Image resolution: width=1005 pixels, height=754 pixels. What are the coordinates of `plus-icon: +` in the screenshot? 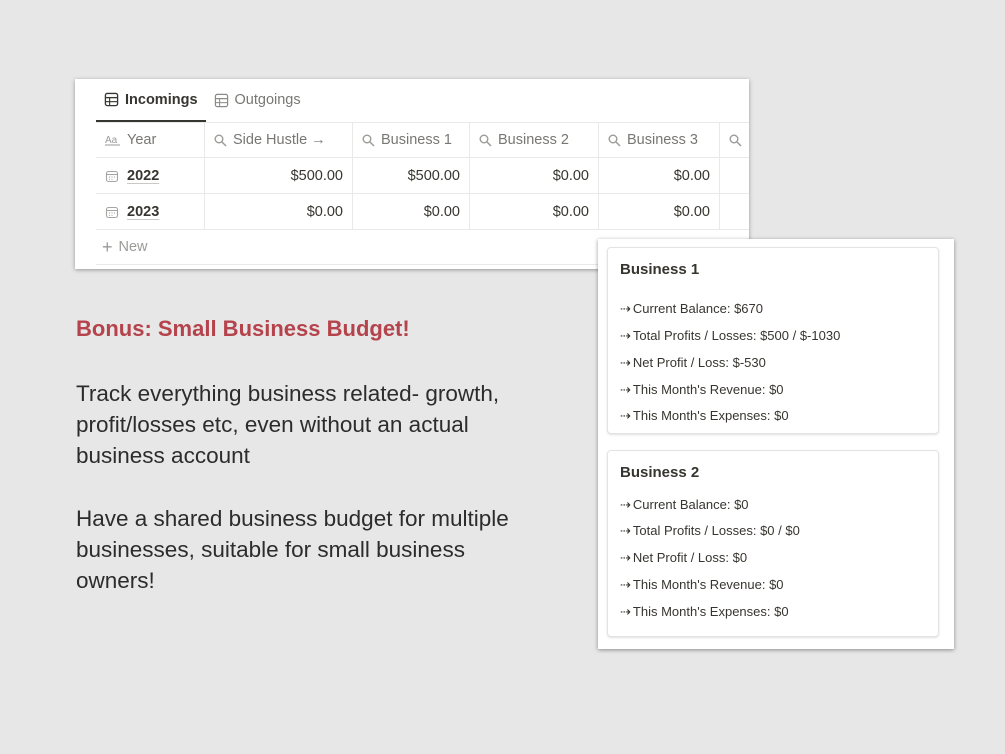 It's located at (107, 247).